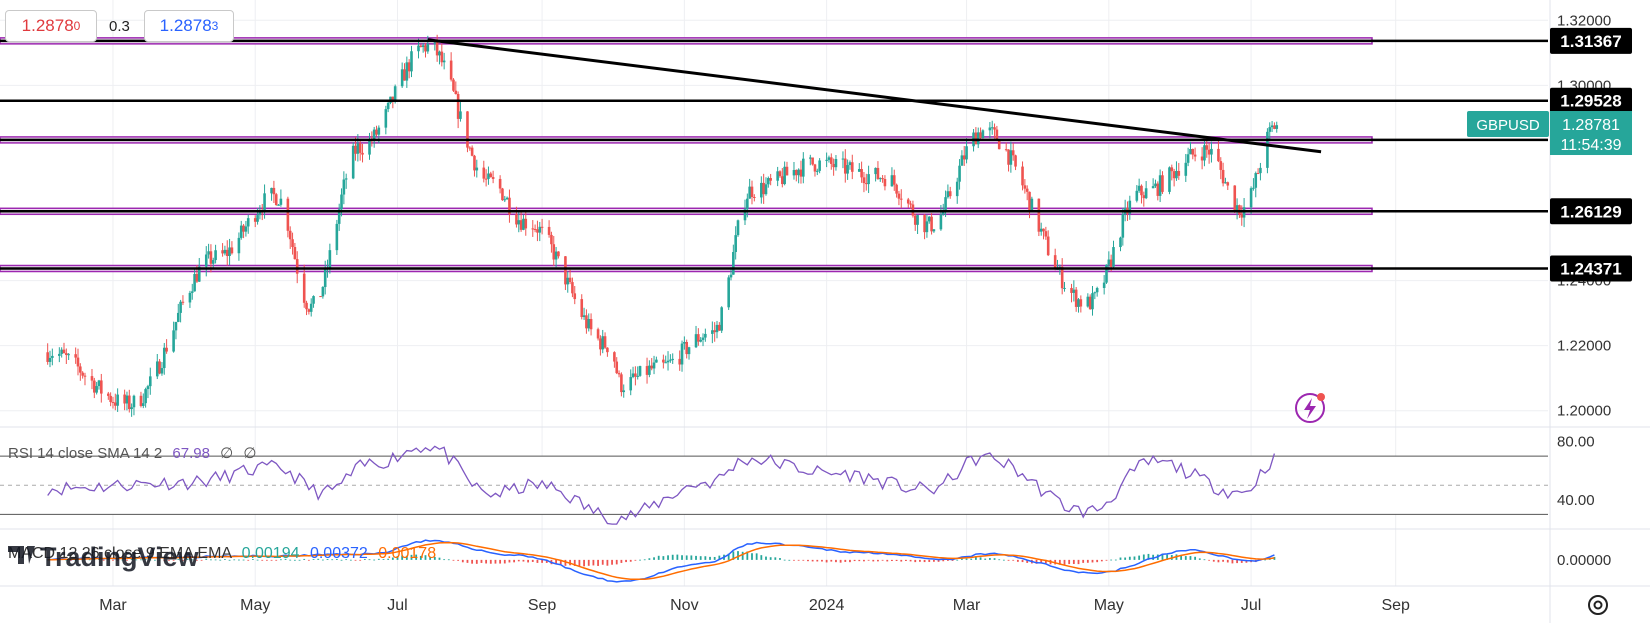  Describe the element at coordinates (189, 26) in the screenshot. I see `buy-price-button: 1.2878 3` at that location.